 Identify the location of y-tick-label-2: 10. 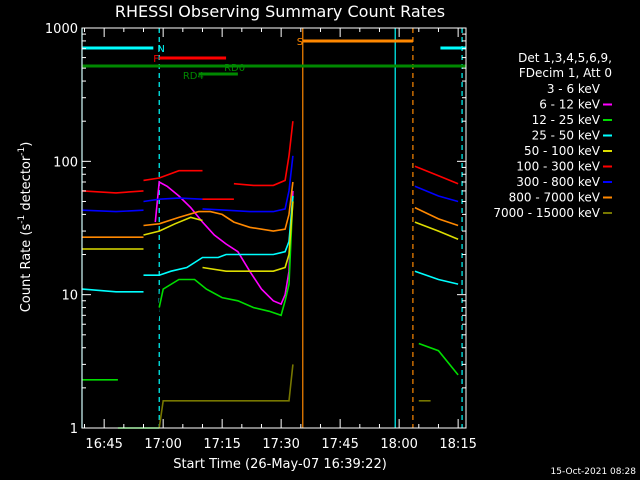
(69, 296).